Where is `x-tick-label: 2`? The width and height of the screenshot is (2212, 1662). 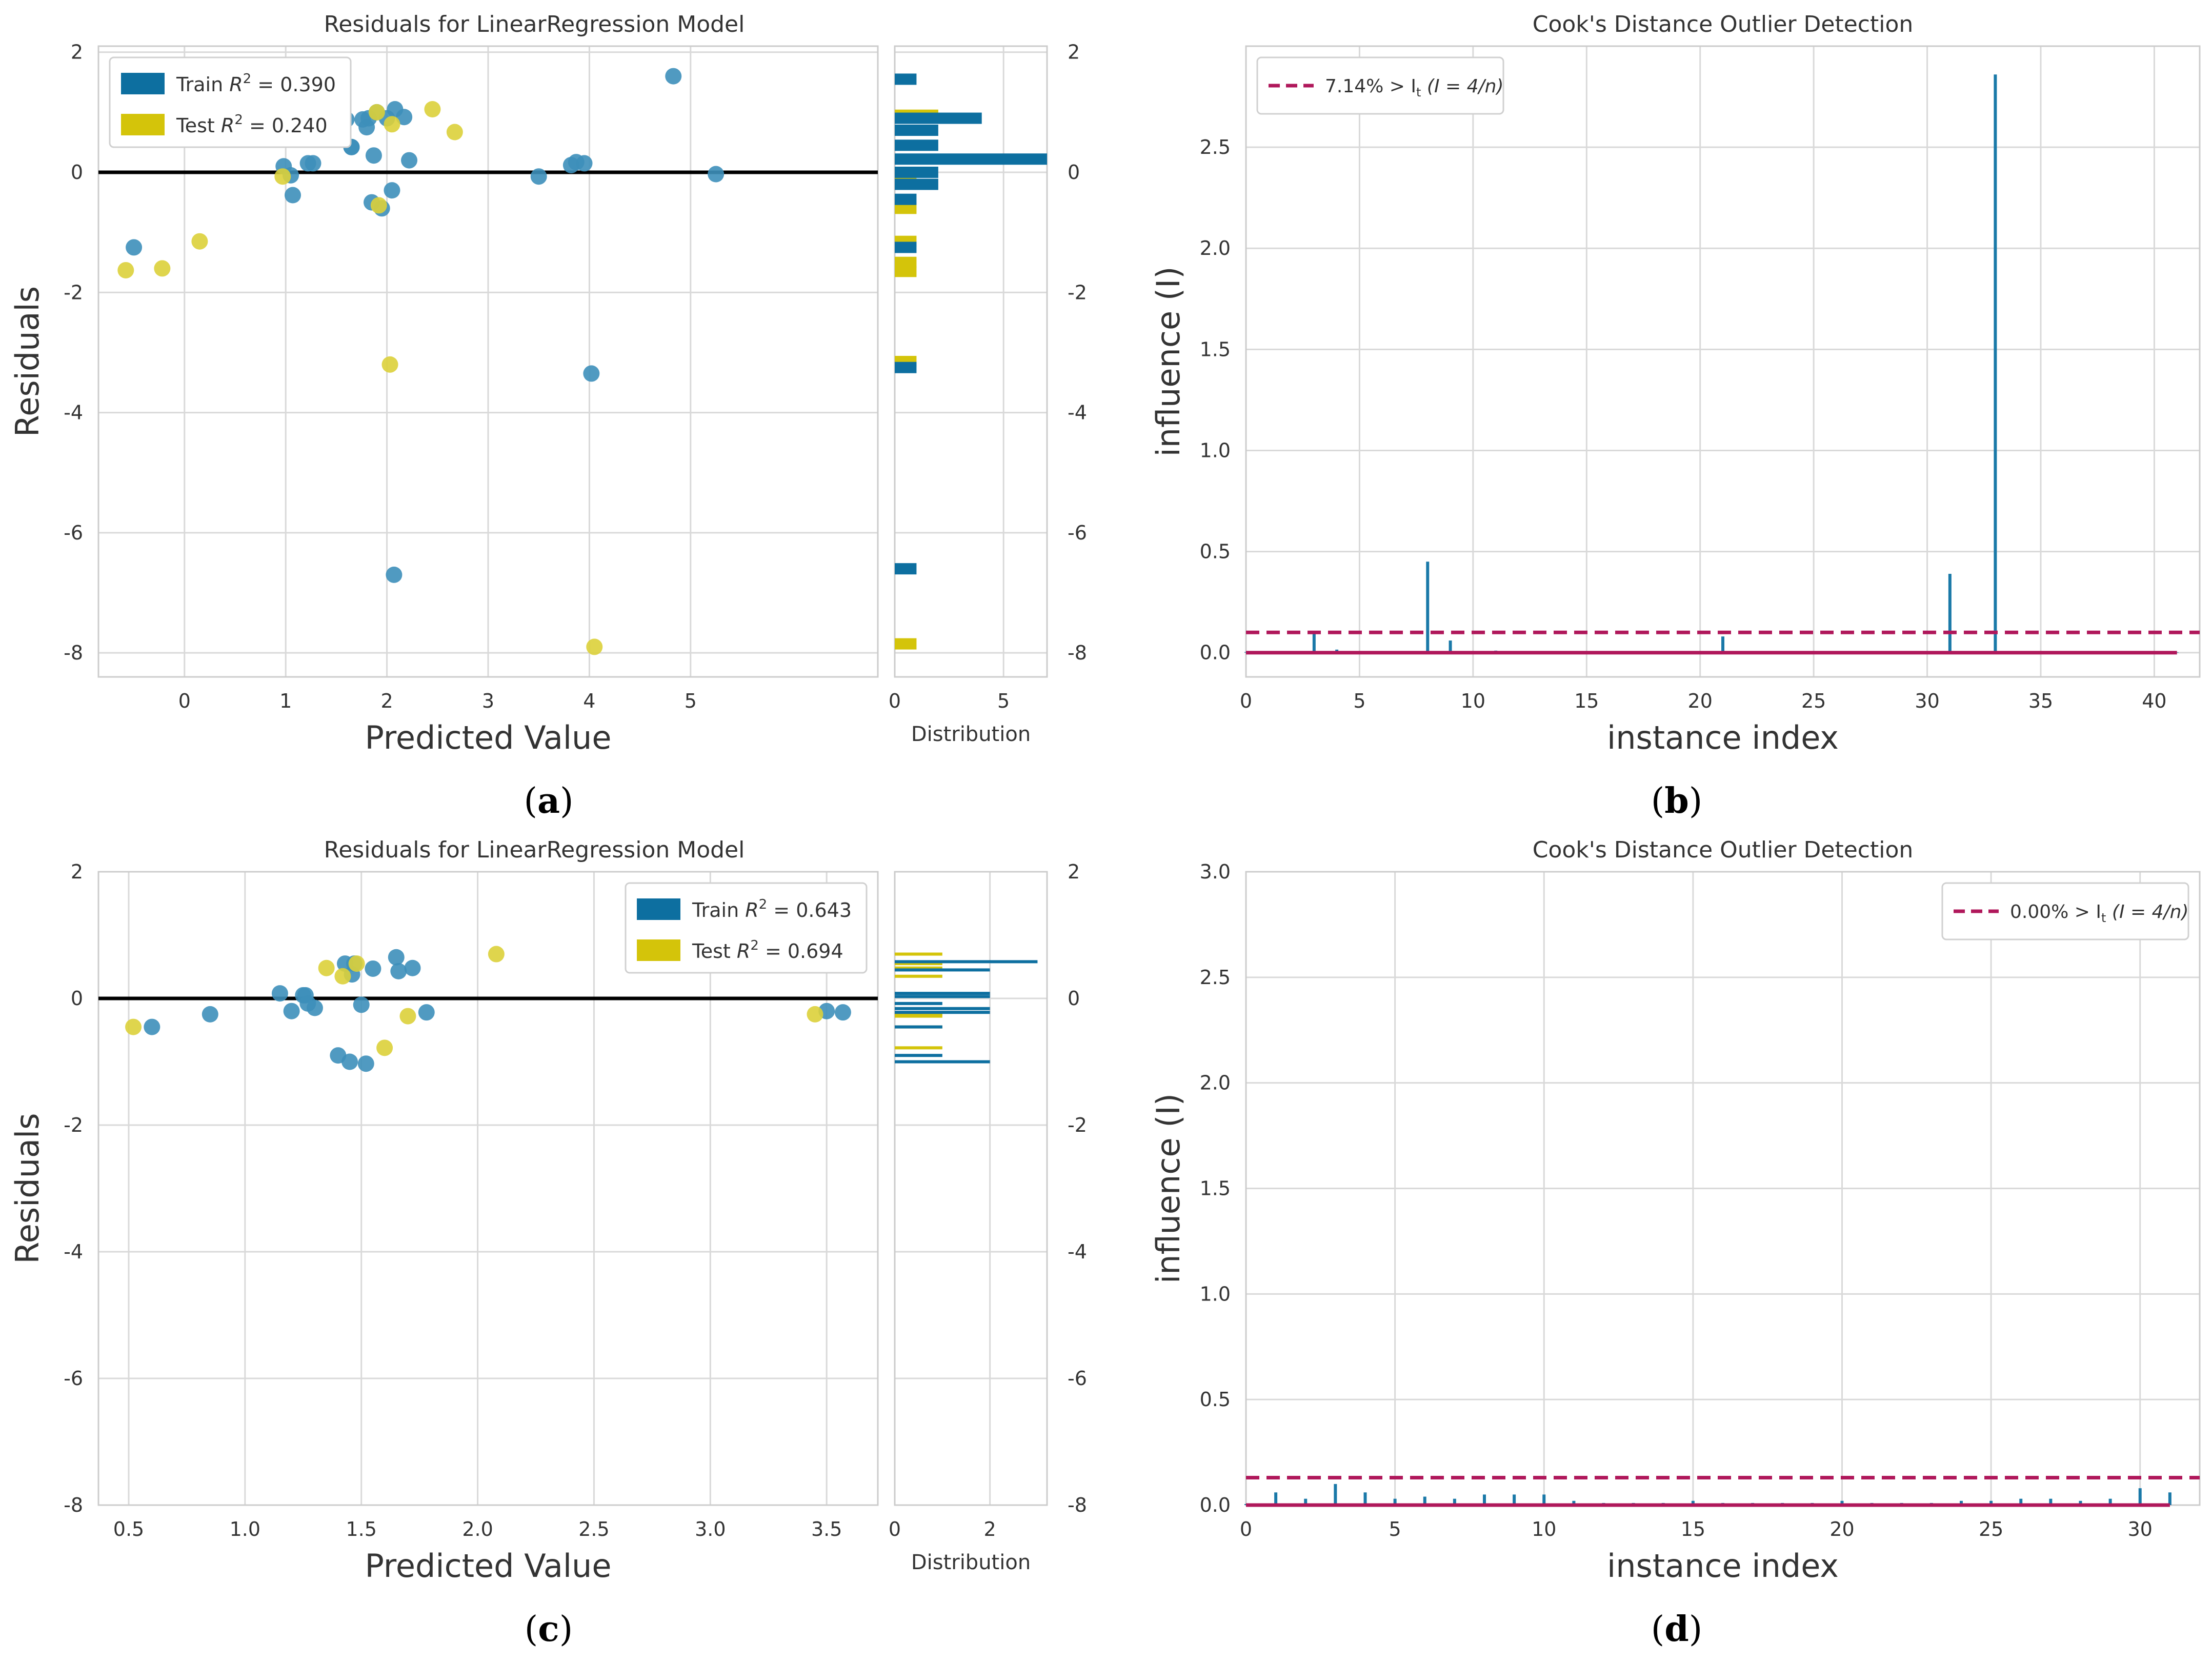 x-tick-label: 2 is located at coordinates (387, 701).